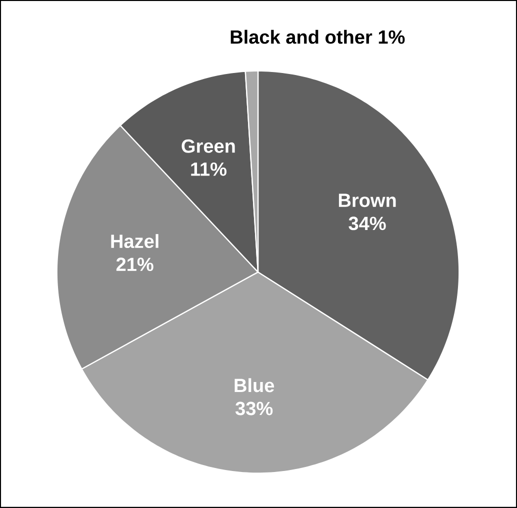 The image size is (517, 508). Describe the element at coordinates (254, 409) in the screenshot. I see `data-label: 33%` at that location.